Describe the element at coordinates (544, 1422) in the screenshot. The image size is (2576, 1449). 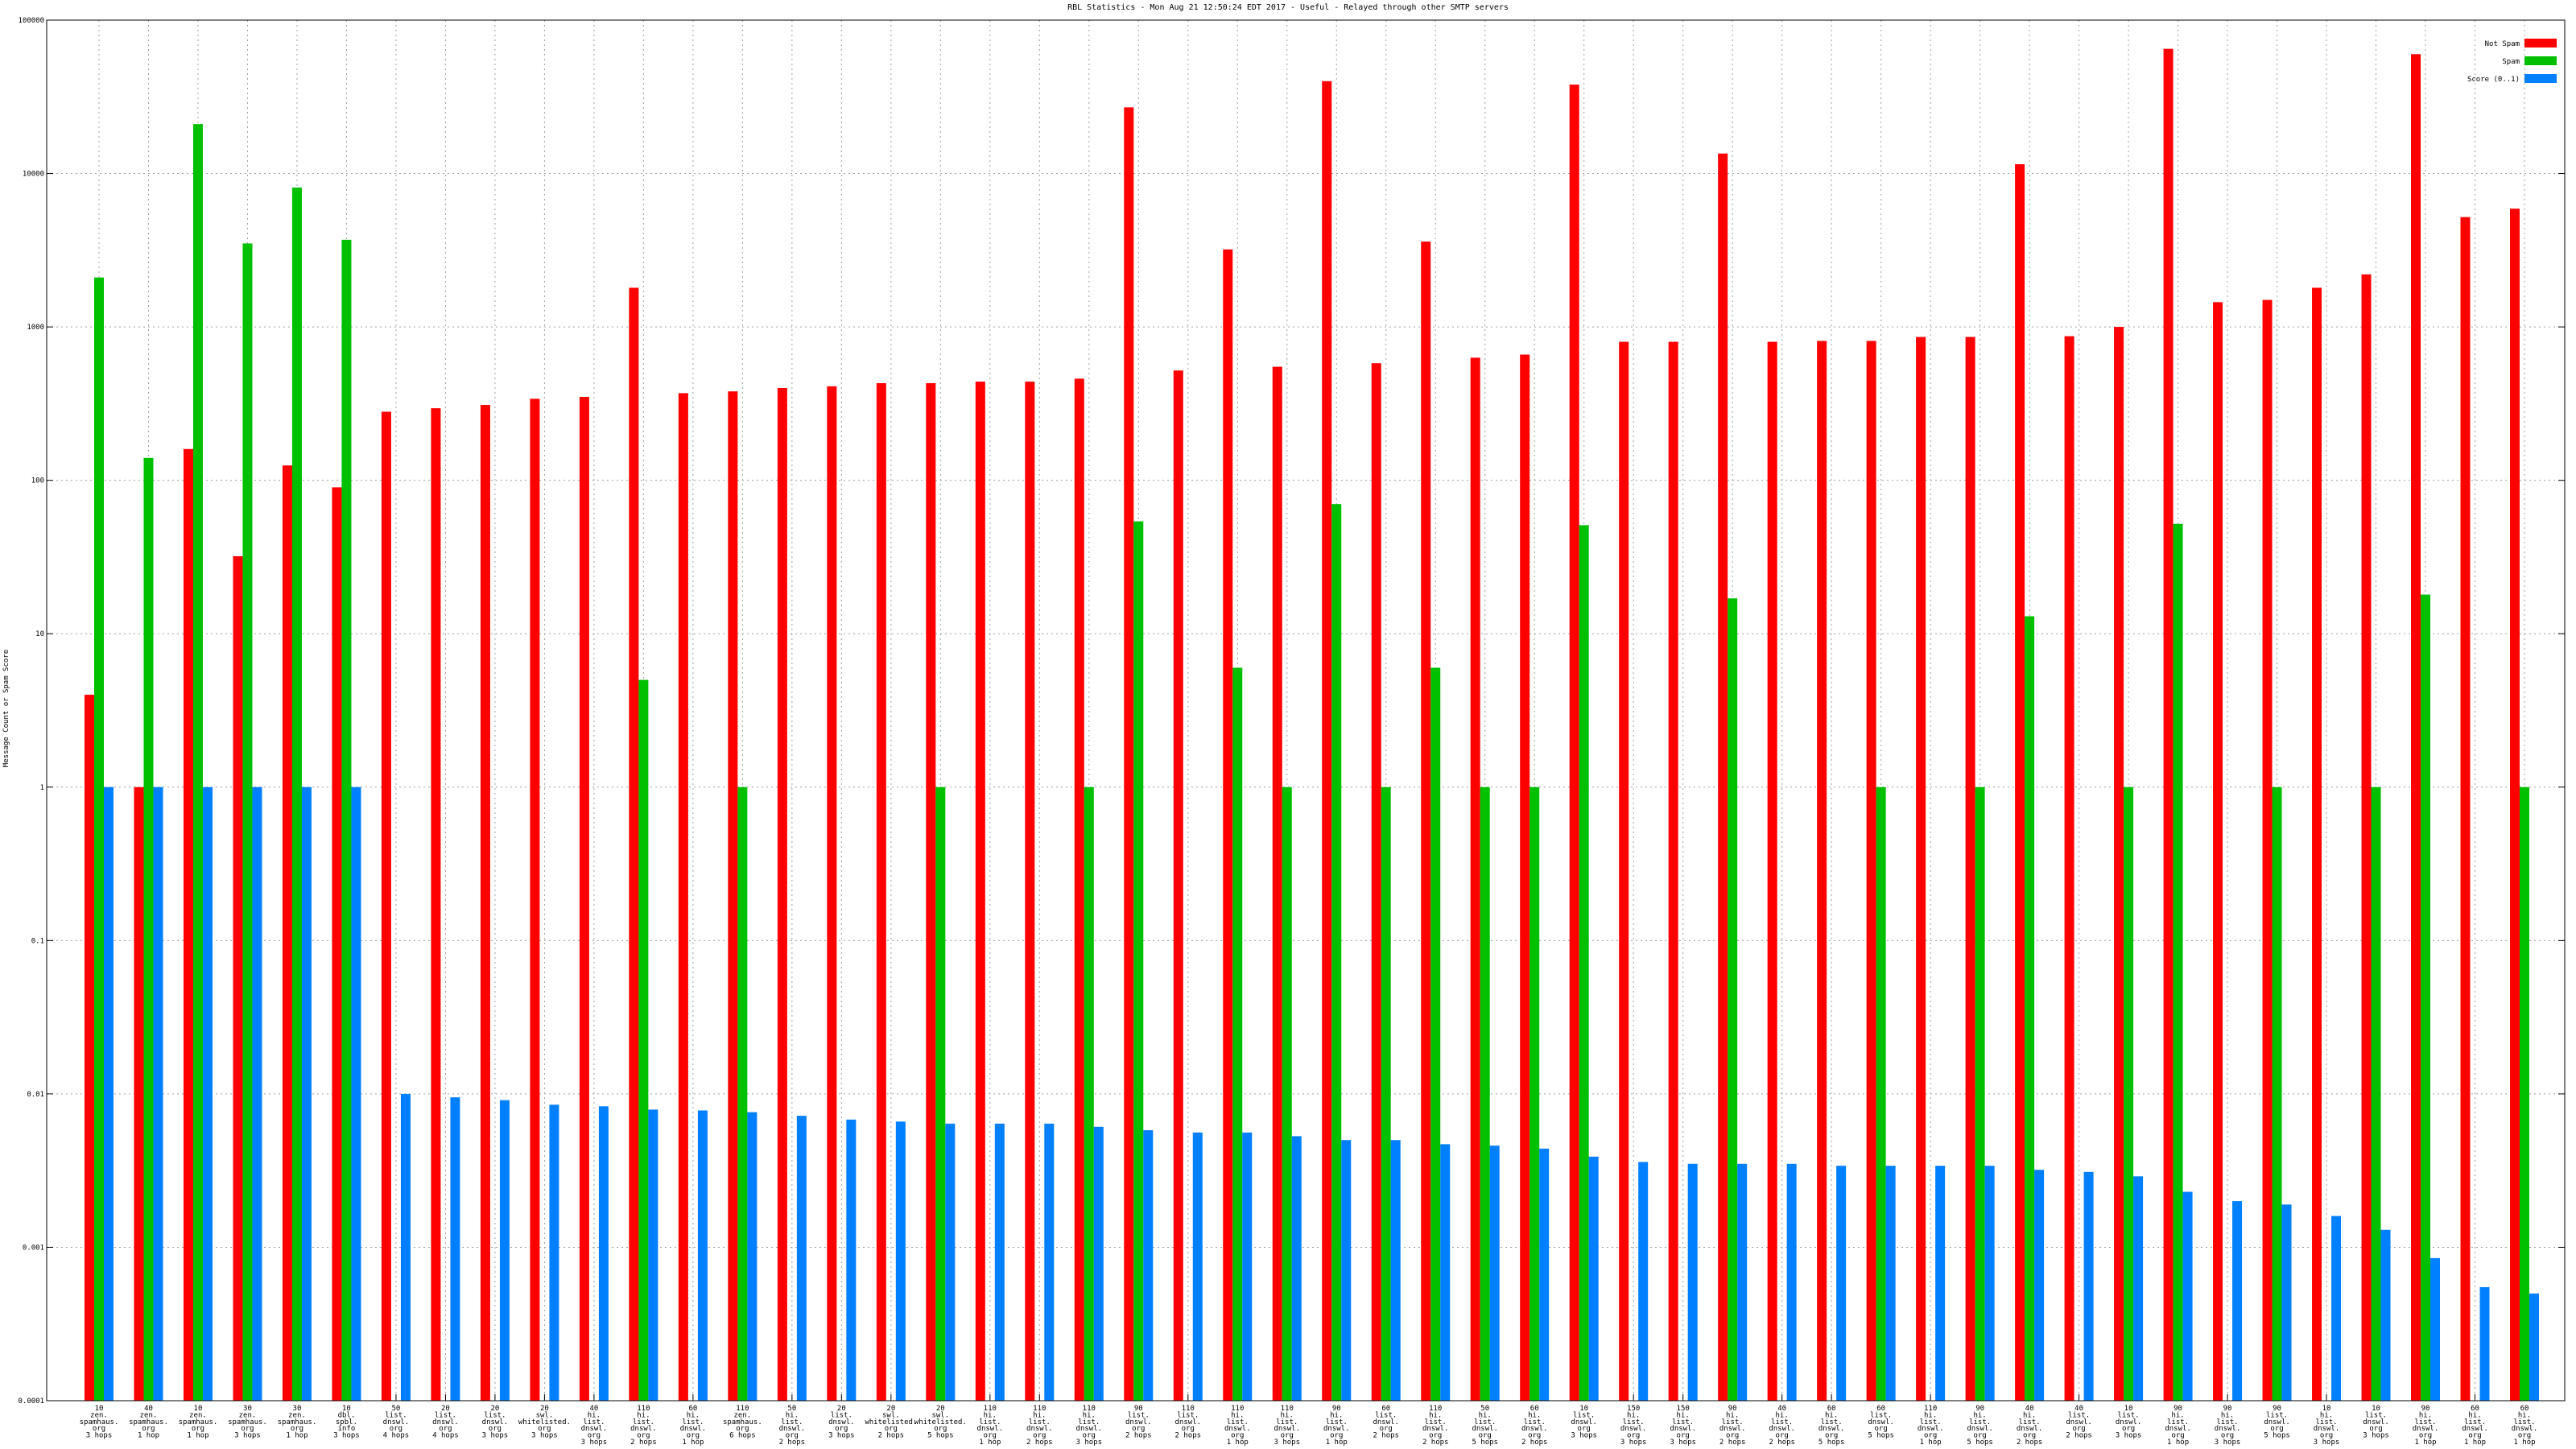
I see `x-tick-label-line: whitelisted.` at that location.